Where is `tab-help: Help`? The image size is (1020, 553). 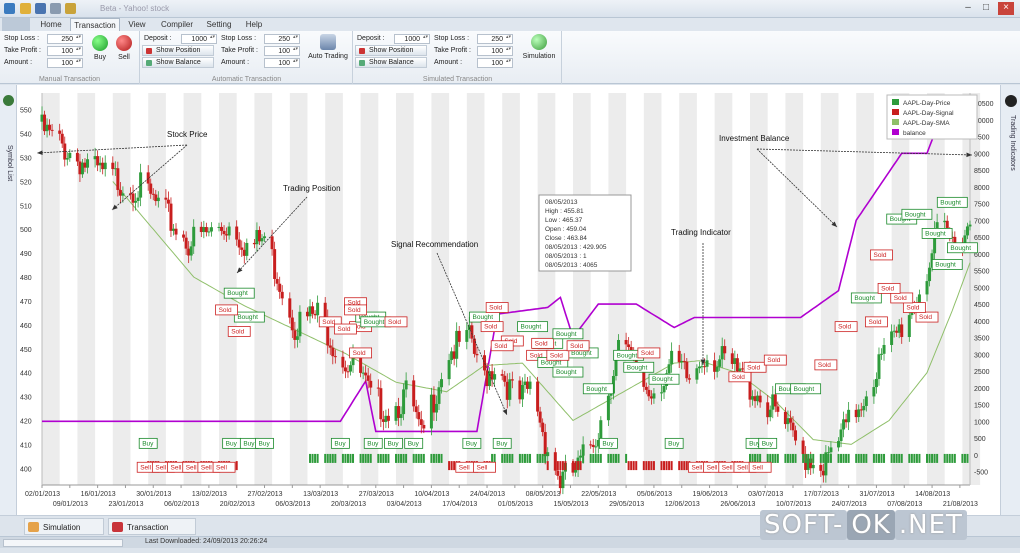 tab-help: Help is located at coordinates (254, 24).